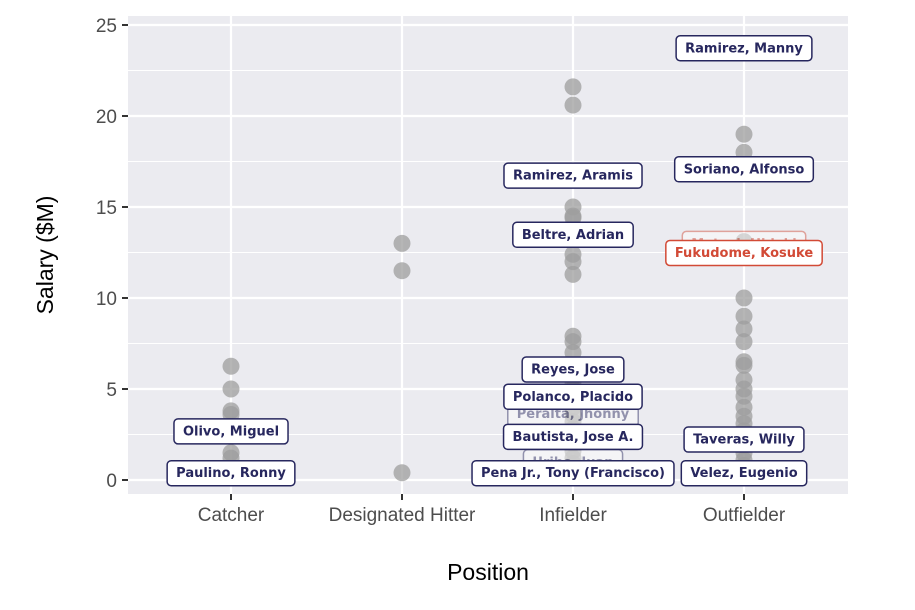 Image resolution: width=915 pixels, height=610 pixels. Describe the element at coordinates (573, 414) in the screenshot. I see `player-label-text: Peralta, Jhonny` at that location.